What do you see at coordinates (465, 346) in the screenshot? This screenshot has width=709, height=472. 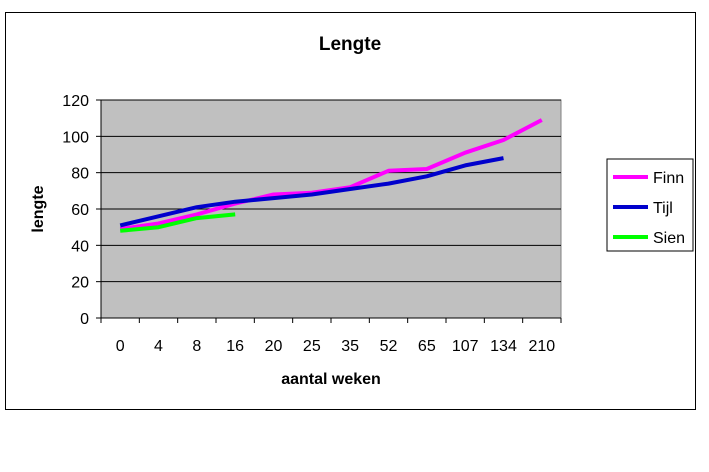 I see `x-tick-label: 107` at bounding box center [465, 346].